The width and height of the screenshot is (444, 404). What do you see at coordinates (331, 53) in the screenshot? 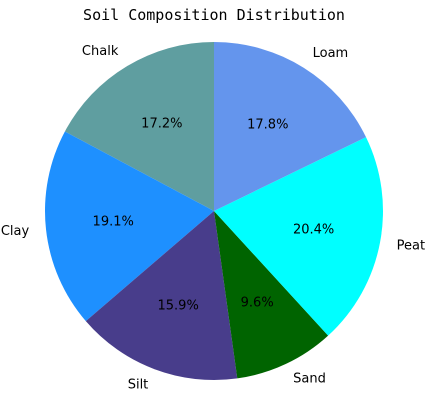
I see `slice-label-loam: Loam` at bounding box center [331, 53].